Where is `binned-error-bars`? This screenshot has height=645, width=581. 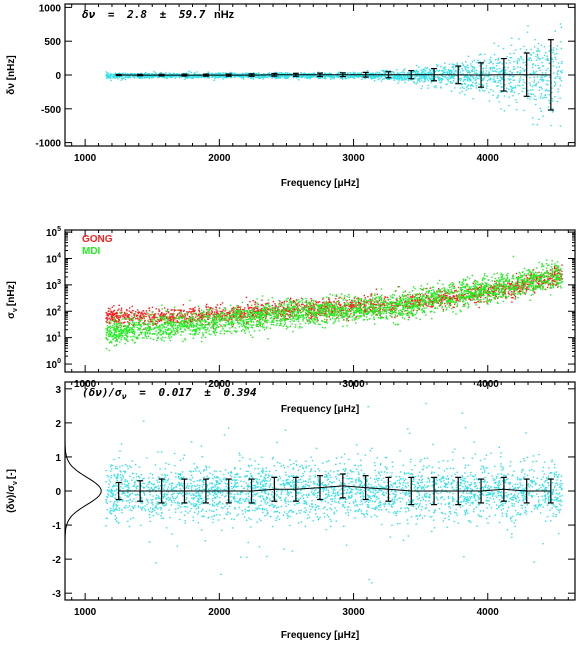 binned-error-bars is located at coordinates (334, 75).